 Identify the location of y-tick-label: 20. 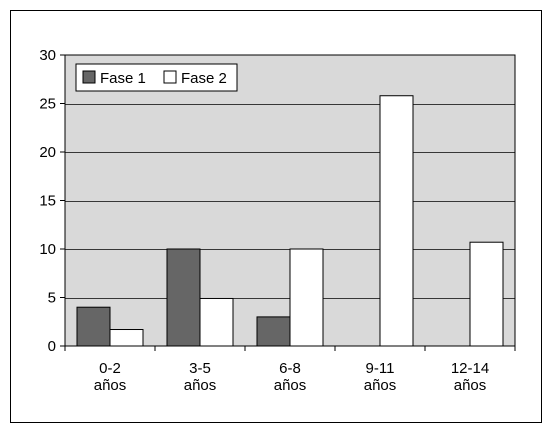
(47, 152).